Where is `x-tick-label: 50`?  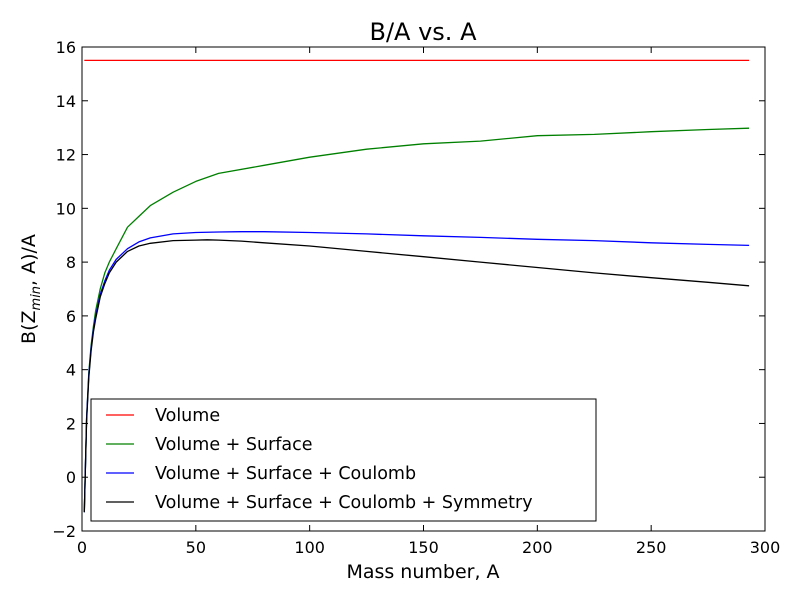
x-tick-label: 50 is located at coordinates (196, 547).